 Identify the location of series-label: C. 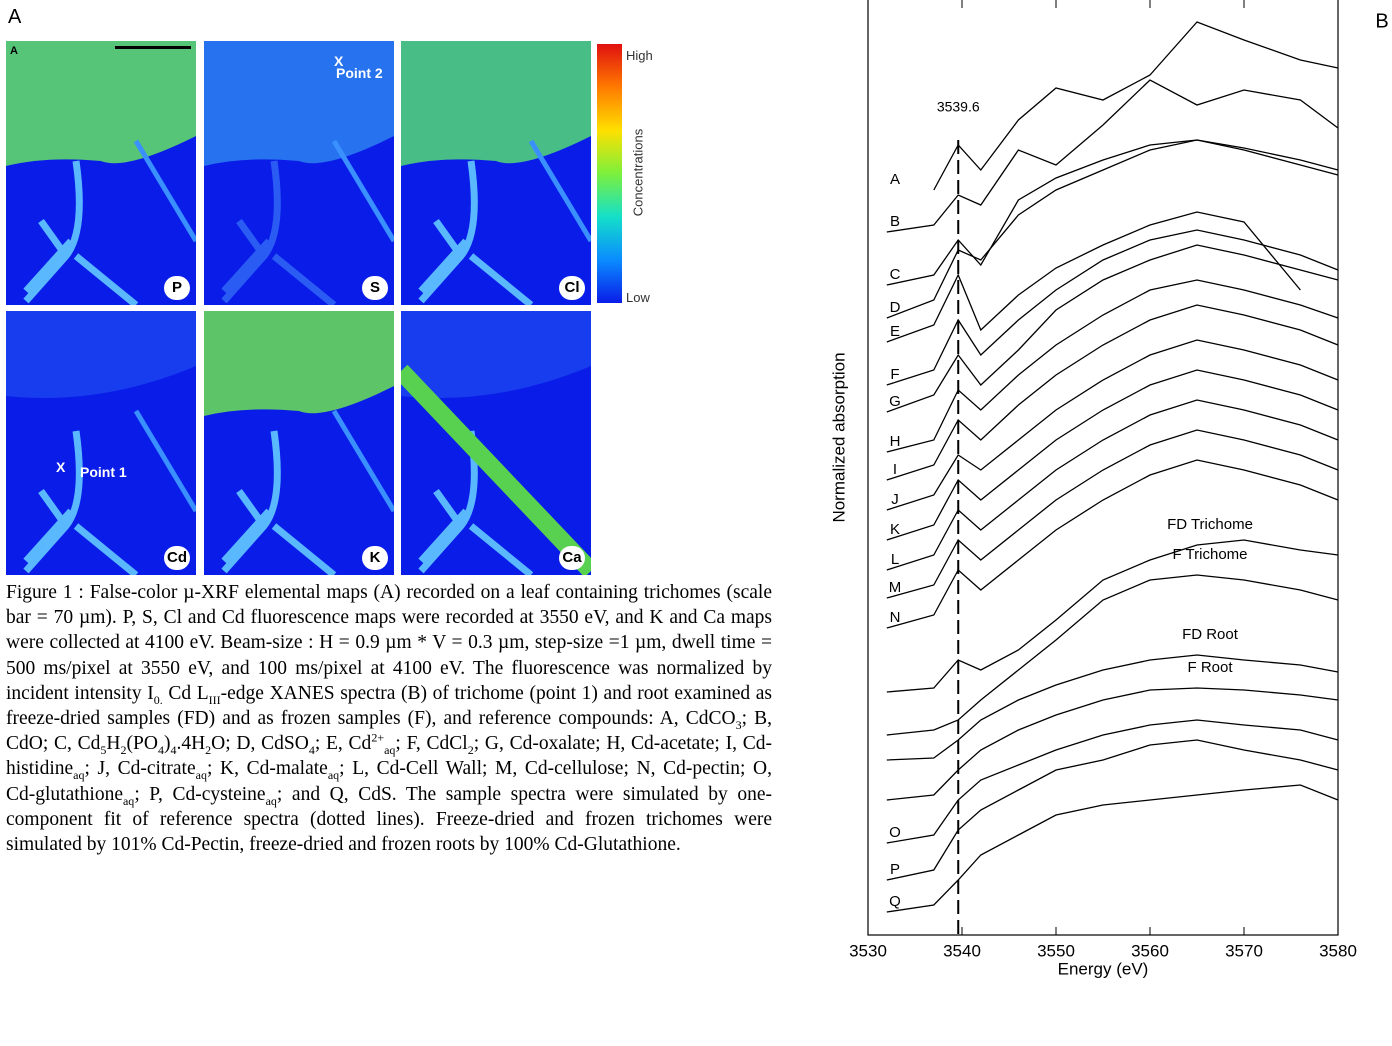
(895, 274).